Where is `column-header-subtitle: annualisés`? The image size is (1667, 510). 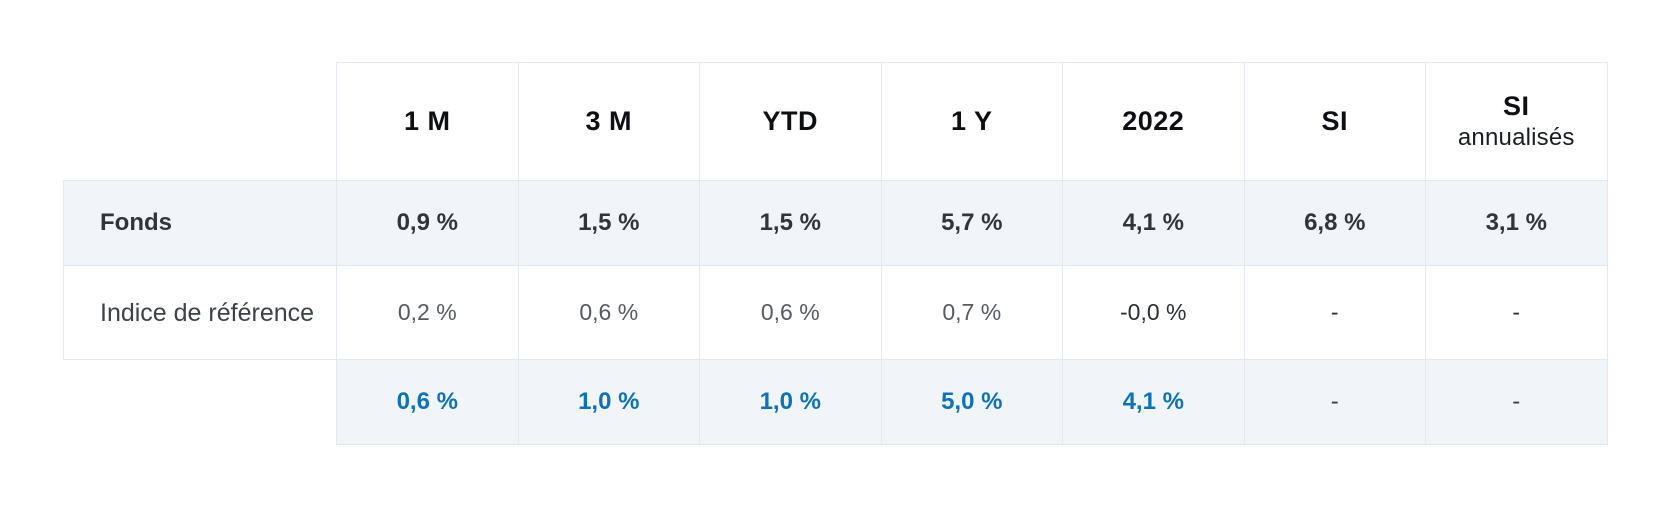 column-header-subtitle: annualisés is located at coordinates (1516, 137).